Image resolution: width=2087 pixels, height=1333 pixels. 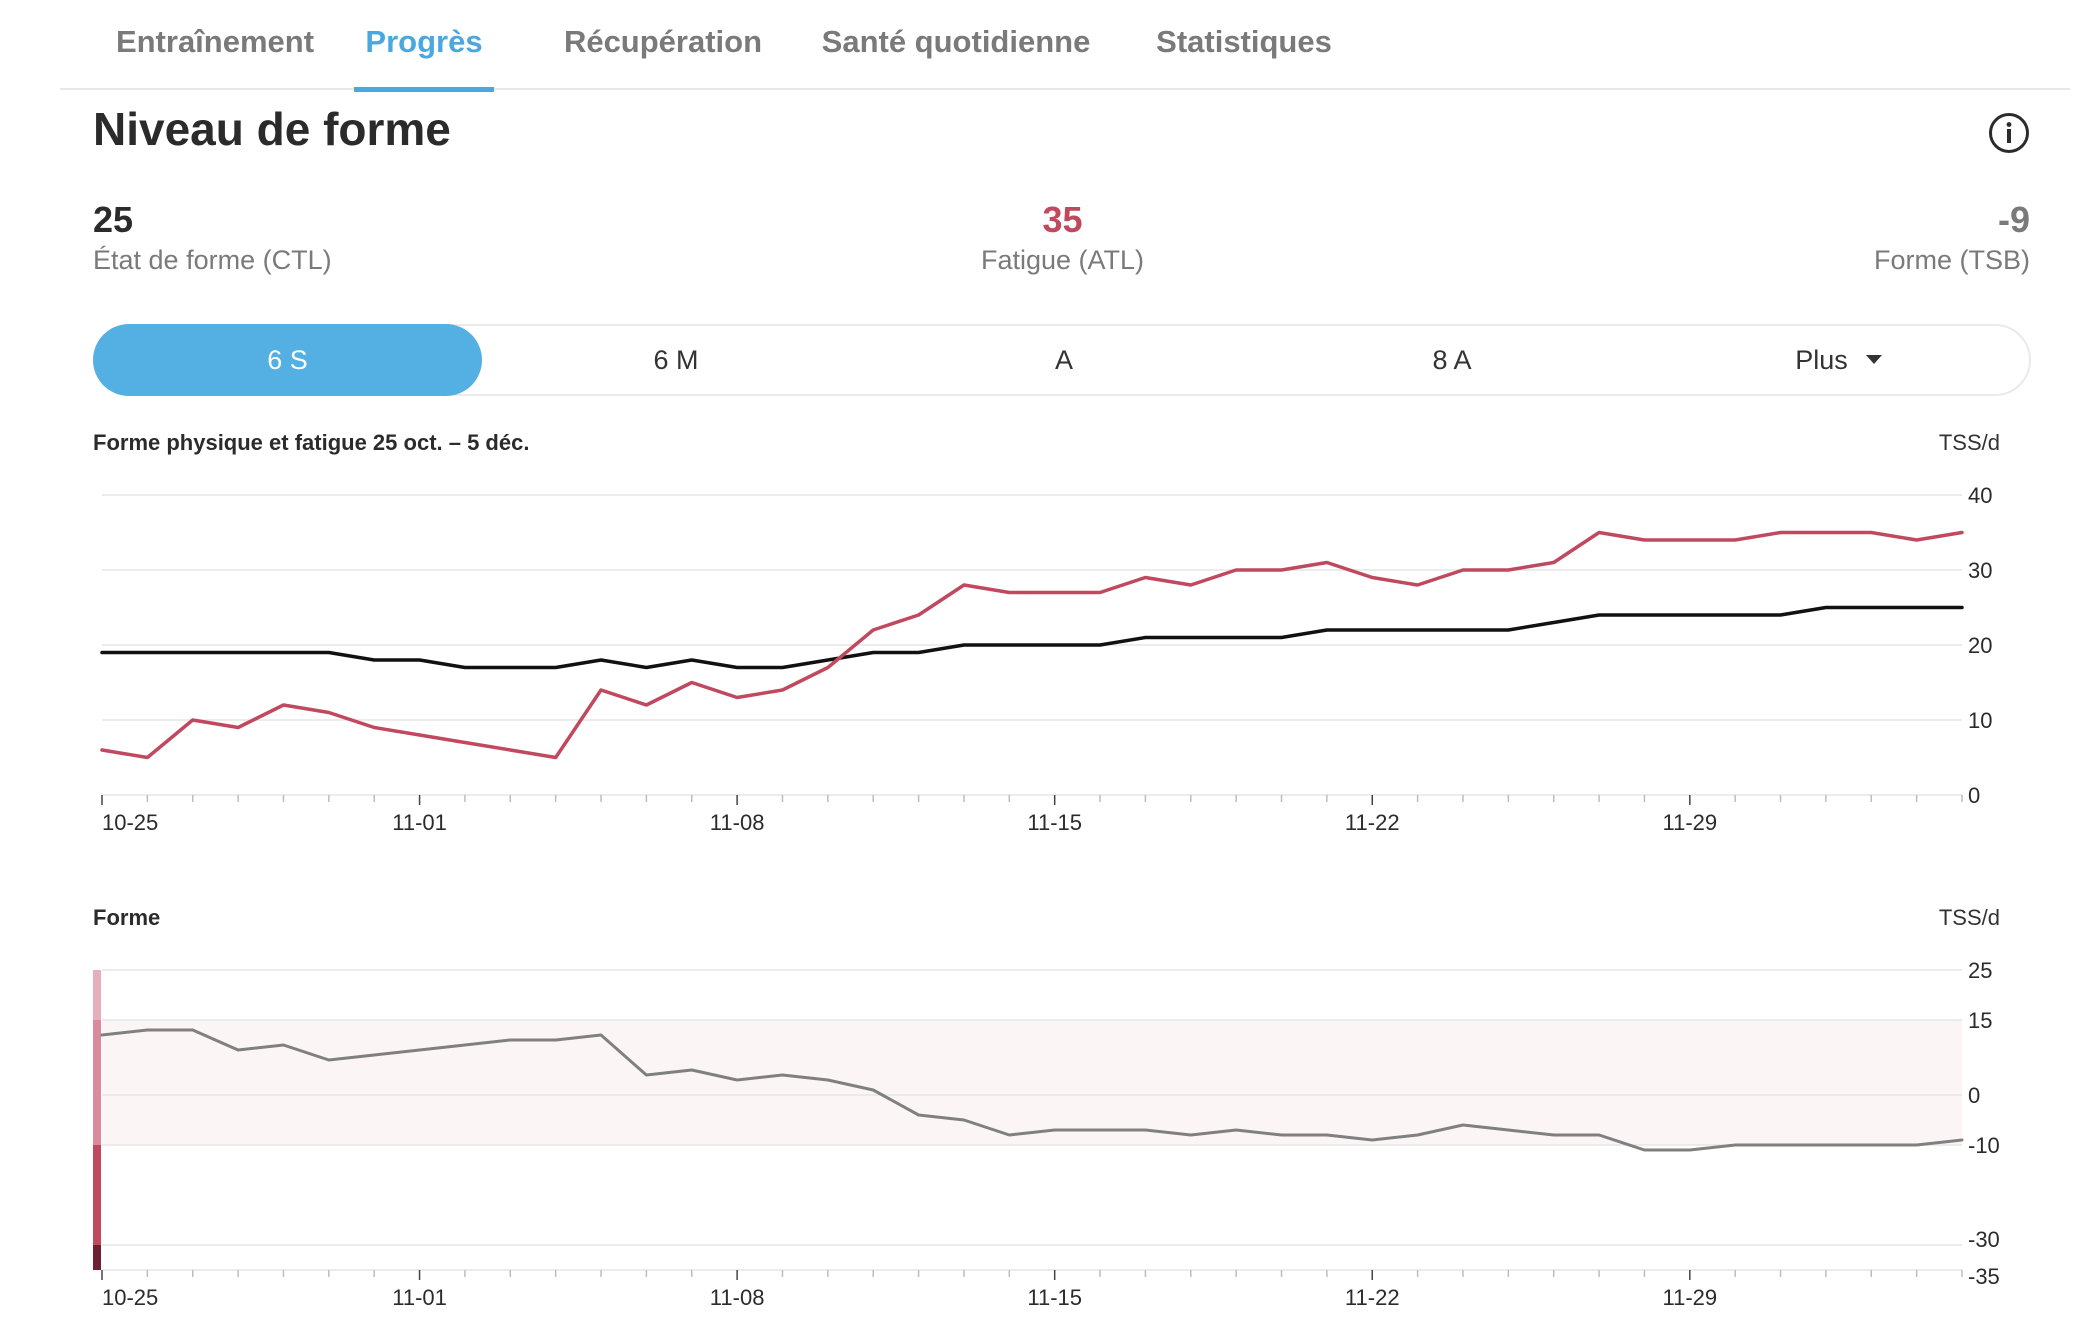 I want to click on y-tick-label: 15, so click(x=1980, y=1020).